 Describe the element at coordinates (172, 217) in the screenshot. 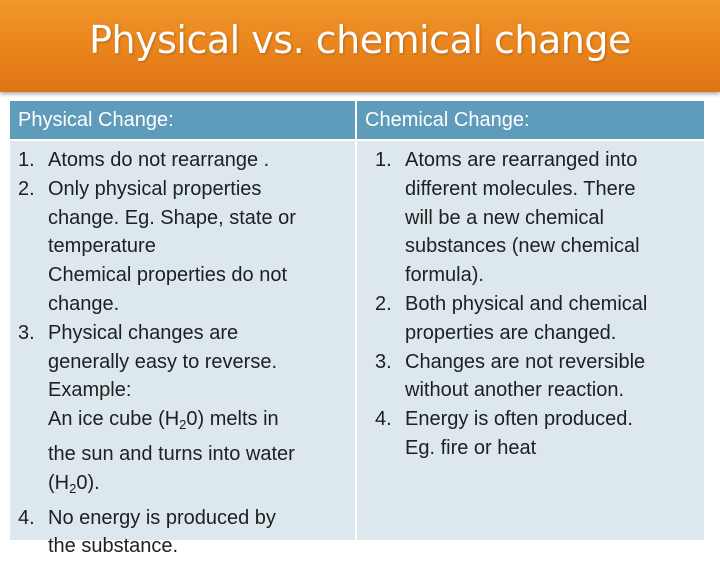

I see `item-text: change. Eg. Shape, state or` at that location.